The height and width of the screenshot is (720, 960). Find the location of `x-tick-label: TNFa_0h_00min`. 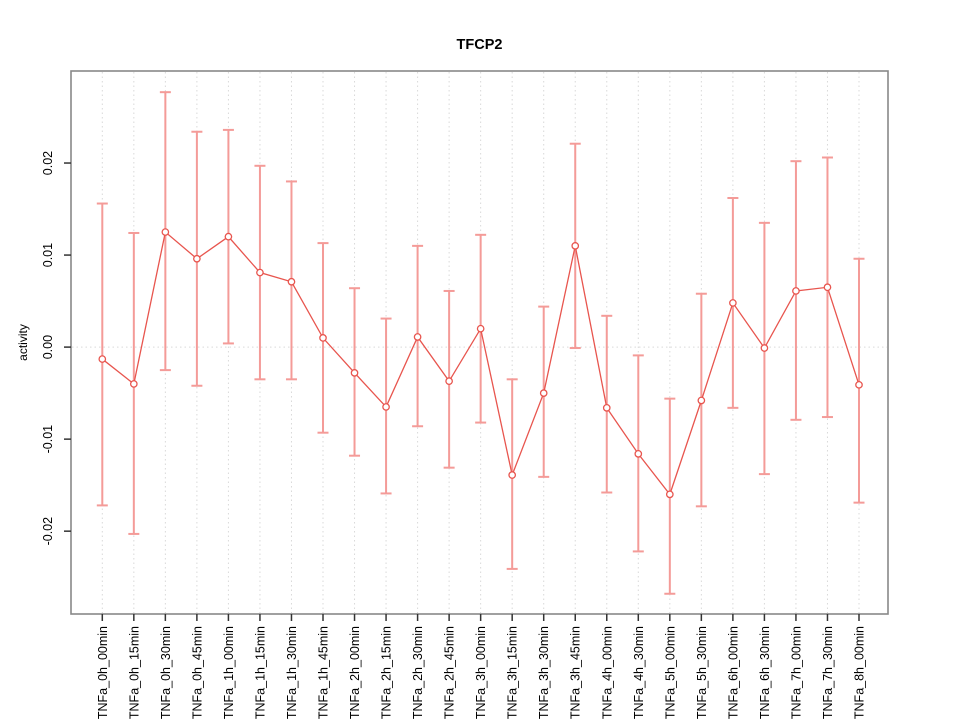

x-tick-label: TNFa_0h_00min is located at coordinates (103, 672).